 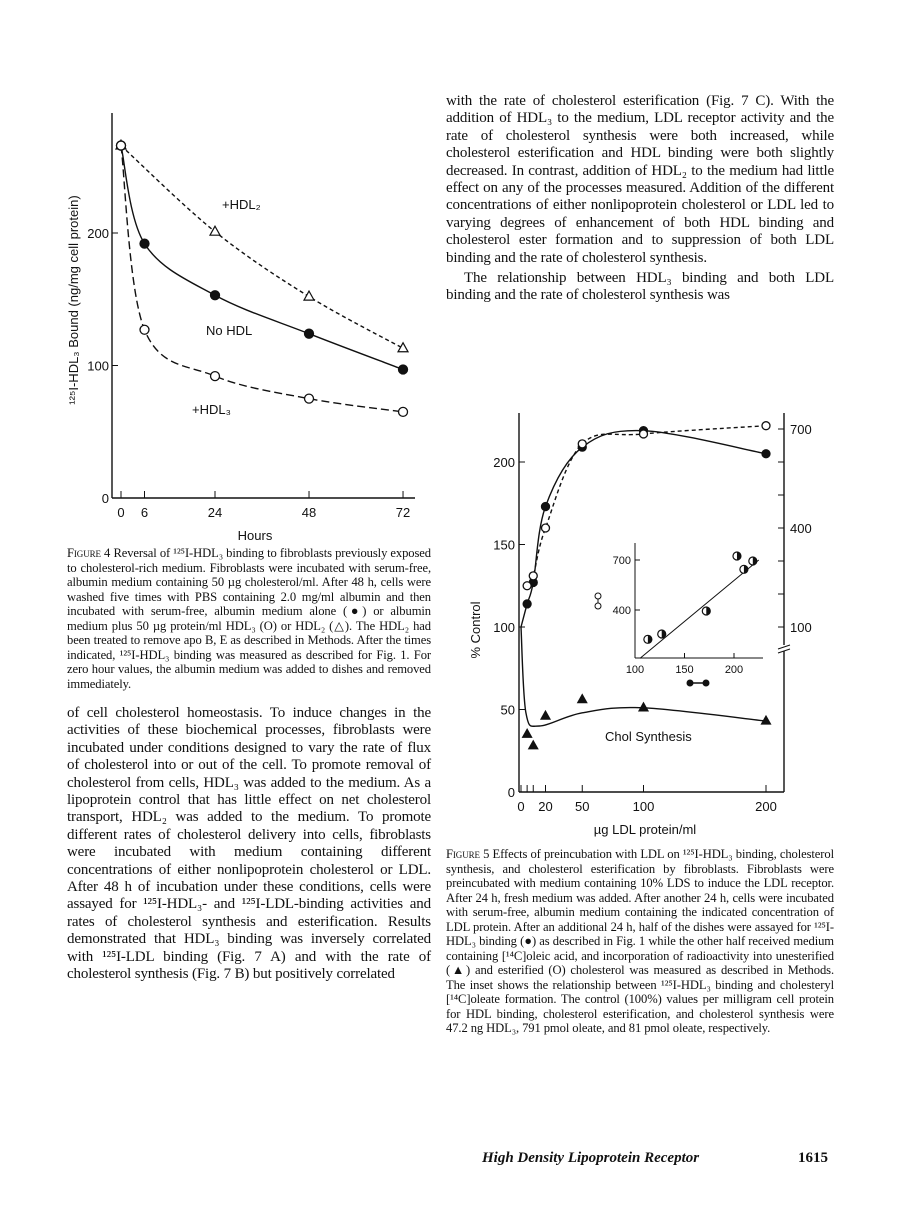 What do you see at coordinates (622, 611) in the screenshot?
I see `inset-y-tick-label: 400` at bounding box center [622, 611].